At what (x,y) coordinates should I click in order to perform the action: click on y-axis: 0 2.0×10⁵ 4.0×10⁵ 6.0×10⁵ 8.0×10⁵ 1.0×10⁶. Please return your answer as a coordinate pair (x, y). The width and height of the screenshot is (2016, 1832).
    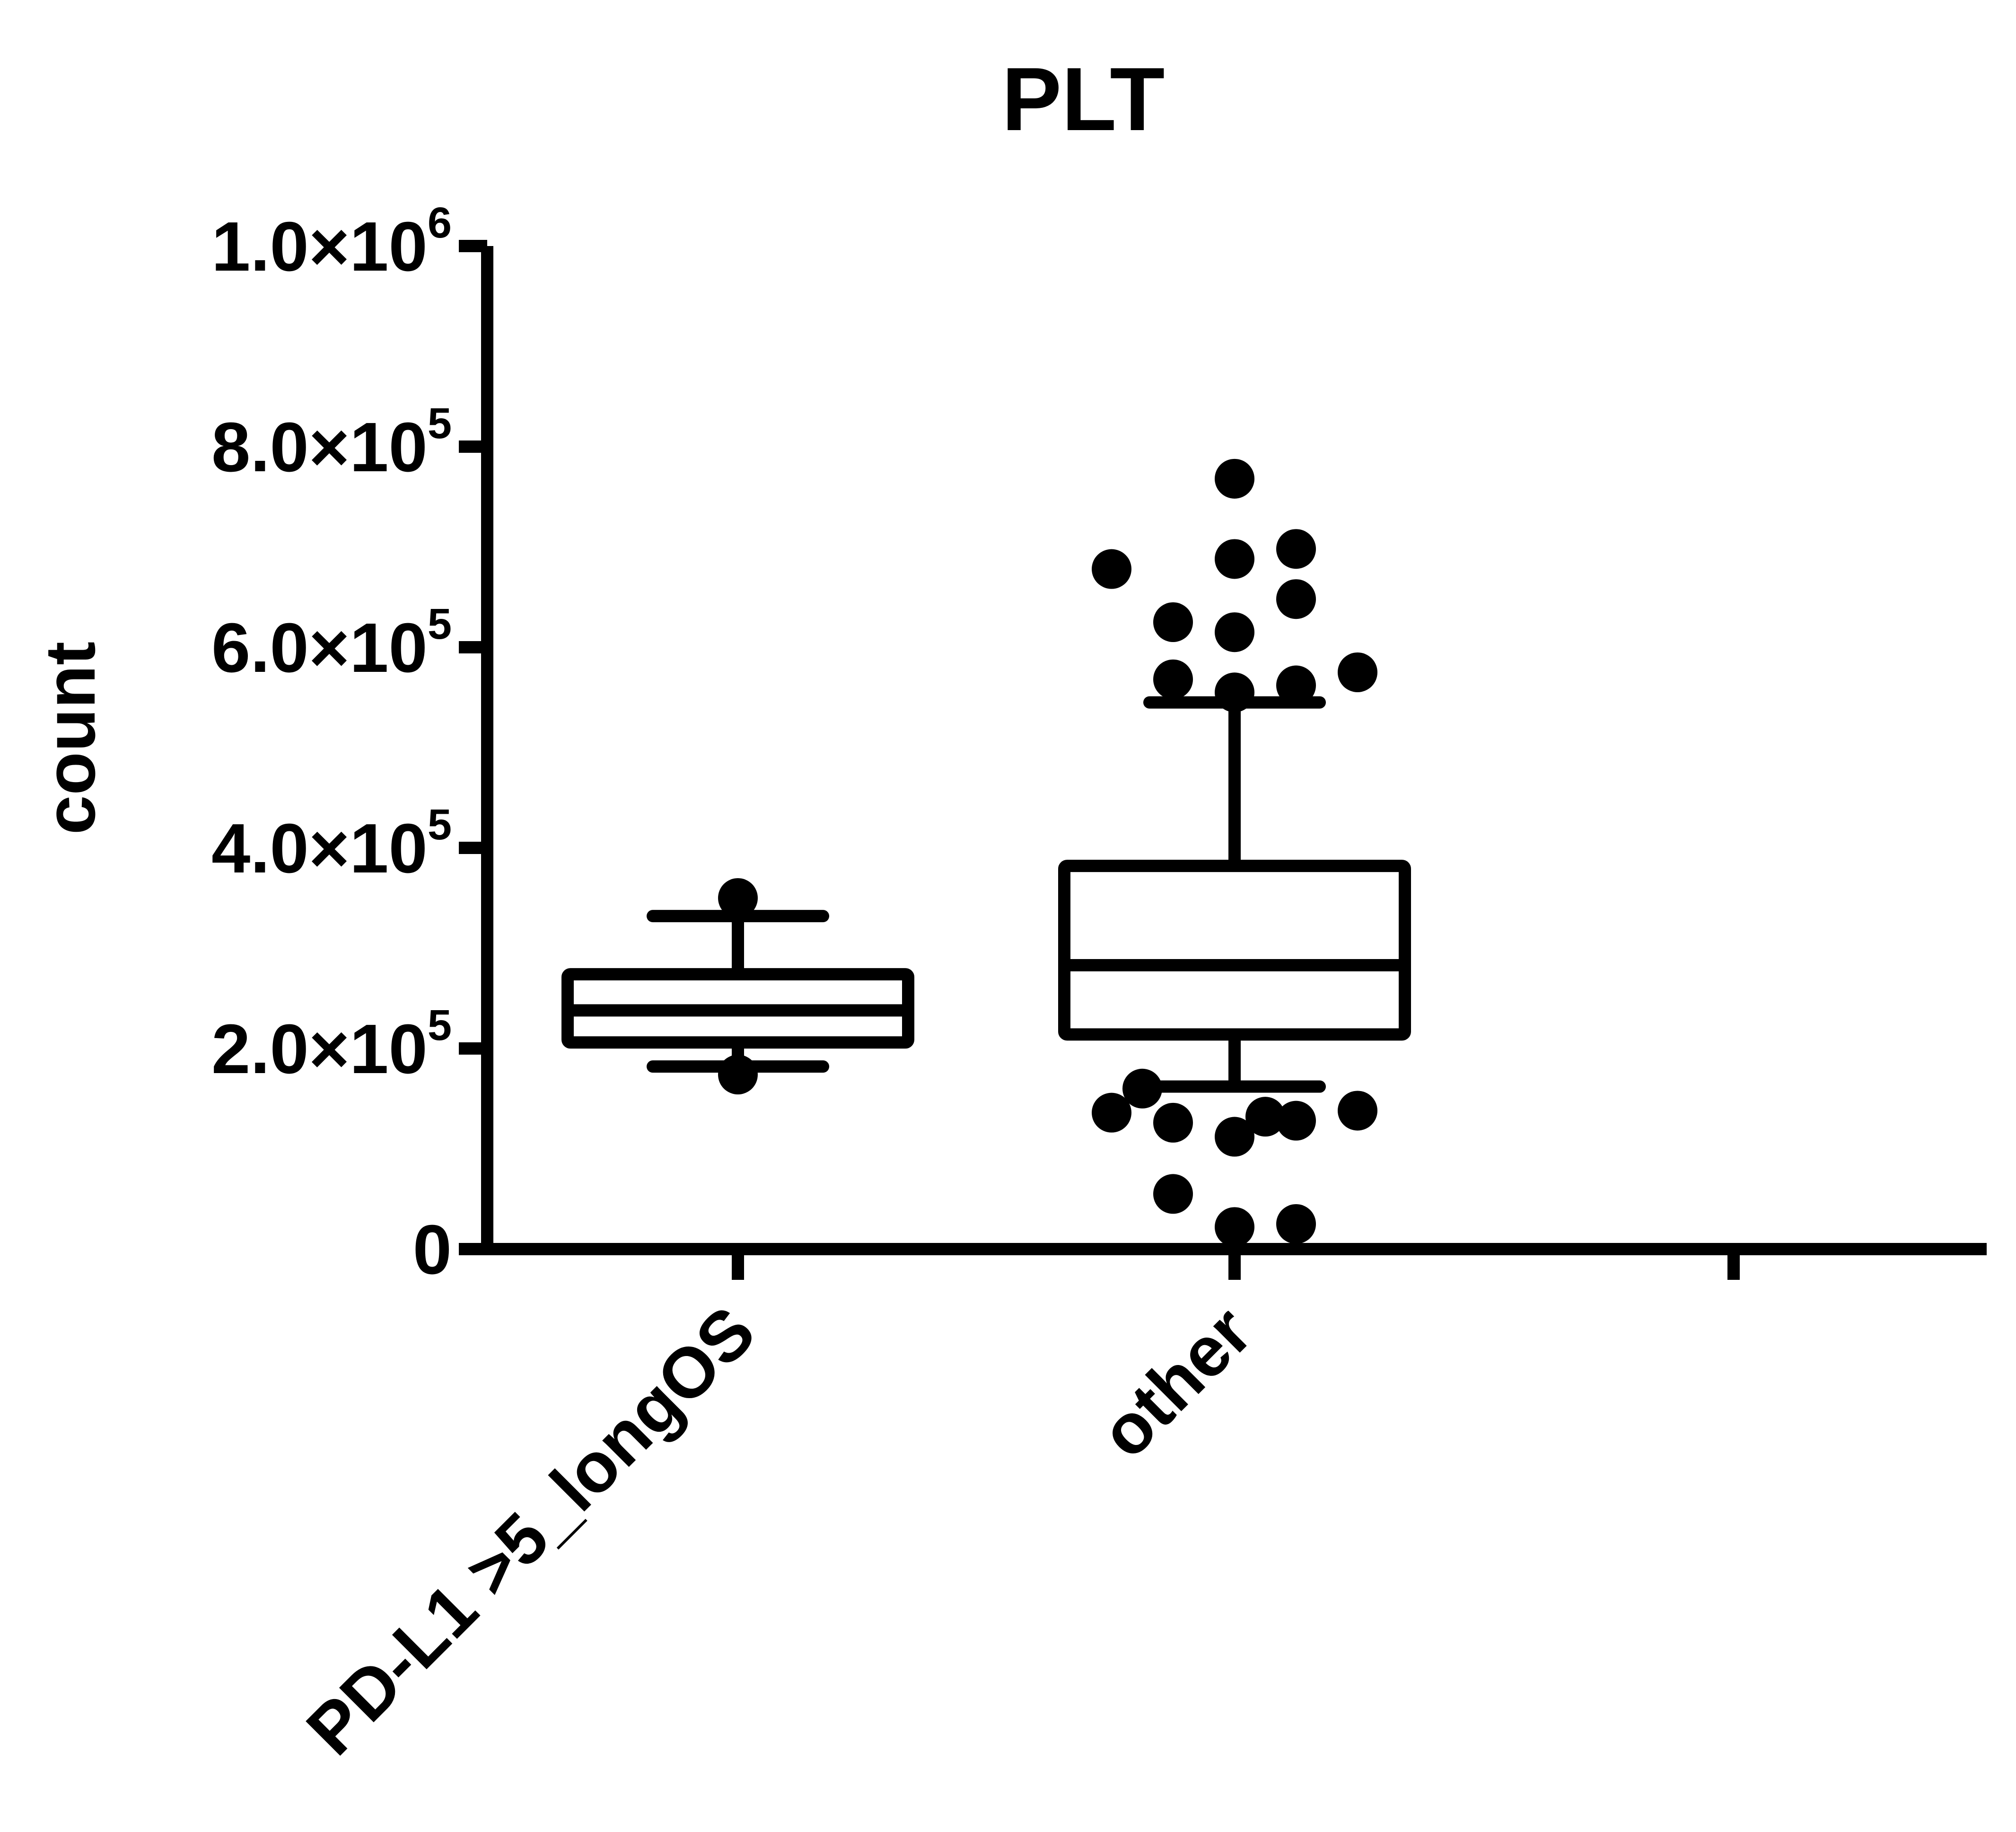
    Looking at the image, I should click on (352, 744).